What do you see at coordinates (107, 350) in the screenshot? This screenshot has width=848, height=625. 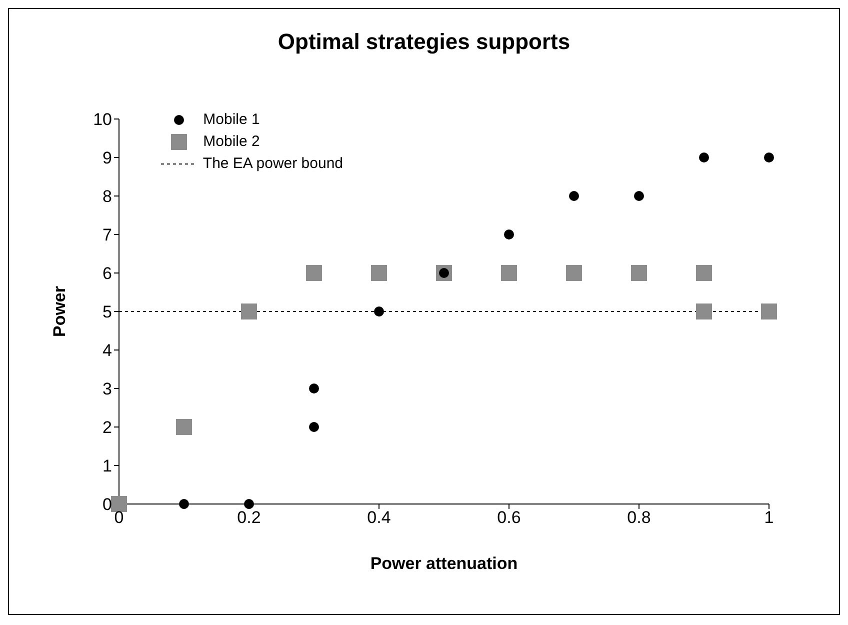 I see `y-tick-label: 4` at bounding box center [107, 350].